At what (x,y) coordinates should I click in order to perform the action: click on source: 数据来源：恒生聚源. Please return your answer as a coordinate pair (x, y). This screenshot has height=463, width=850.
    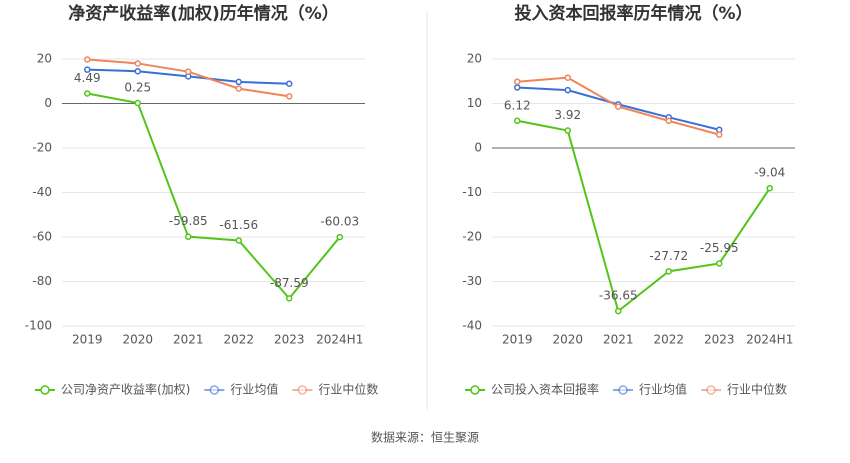
    Looking at the image, I should click on (425, 437).